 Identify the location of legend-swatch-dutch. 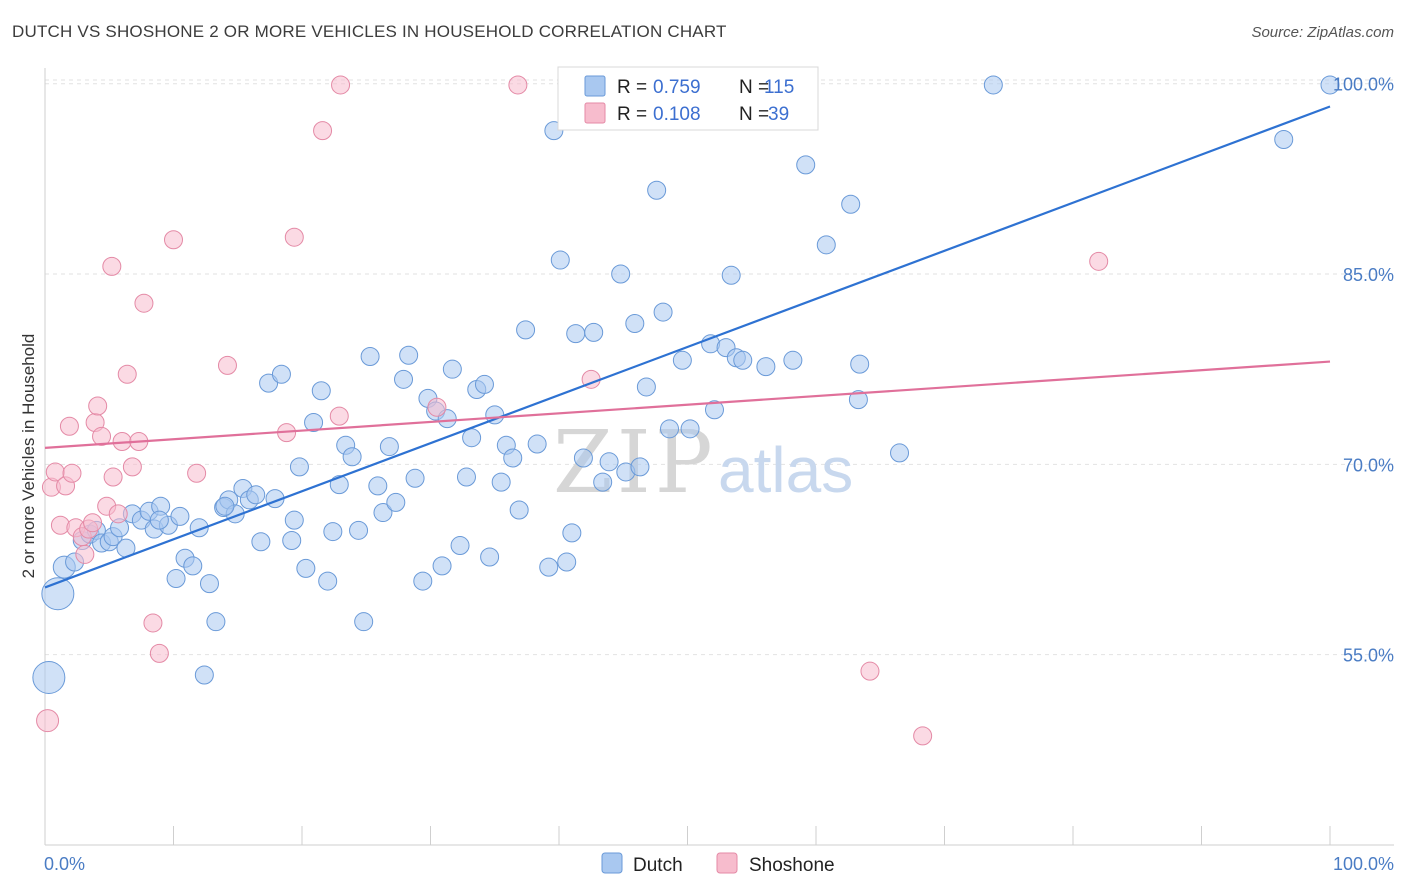
(595, 86).